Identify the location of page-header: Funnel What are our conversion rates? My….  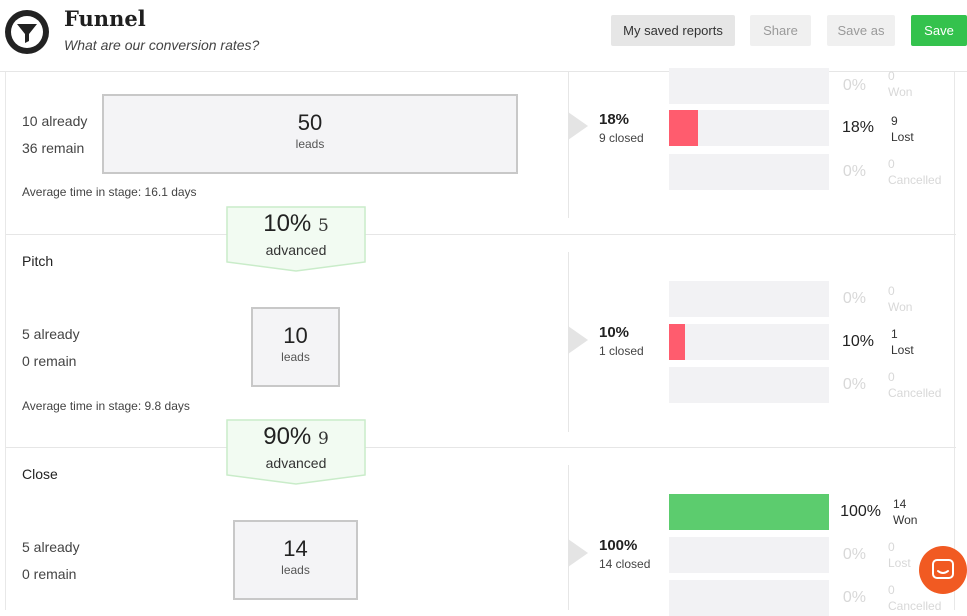
(483, 36).